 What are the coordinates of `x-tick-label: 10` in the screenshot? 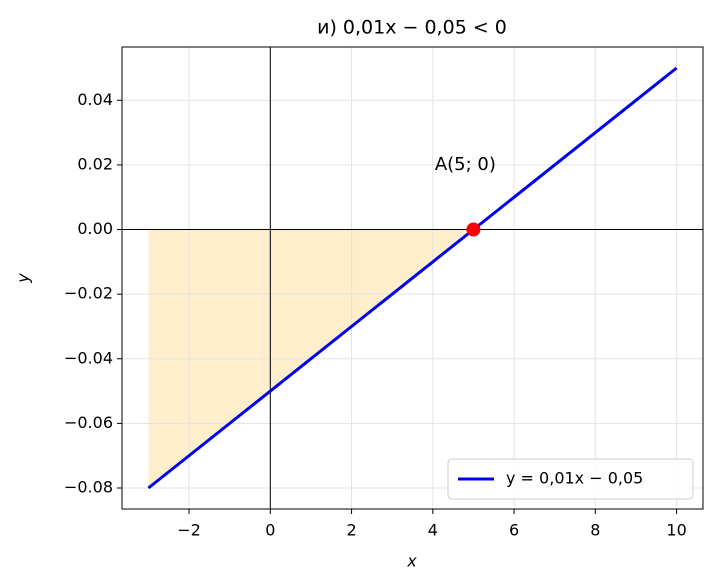 It's located at (676, 530).